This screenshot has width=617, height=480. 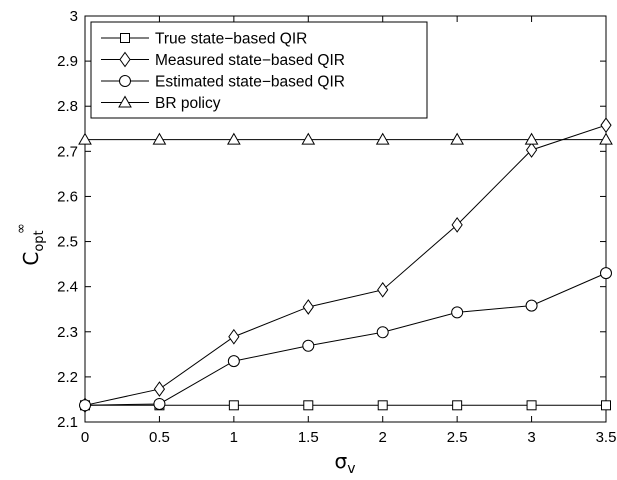 I want to click on legend-marker-diamond, so click(x=125, y=59).